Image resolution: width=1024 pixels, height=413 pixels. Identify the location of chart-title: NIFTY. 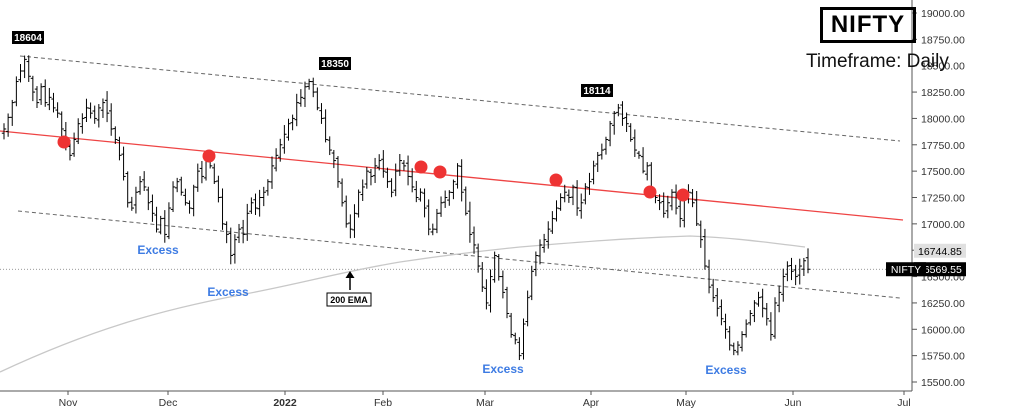
(868, 25).